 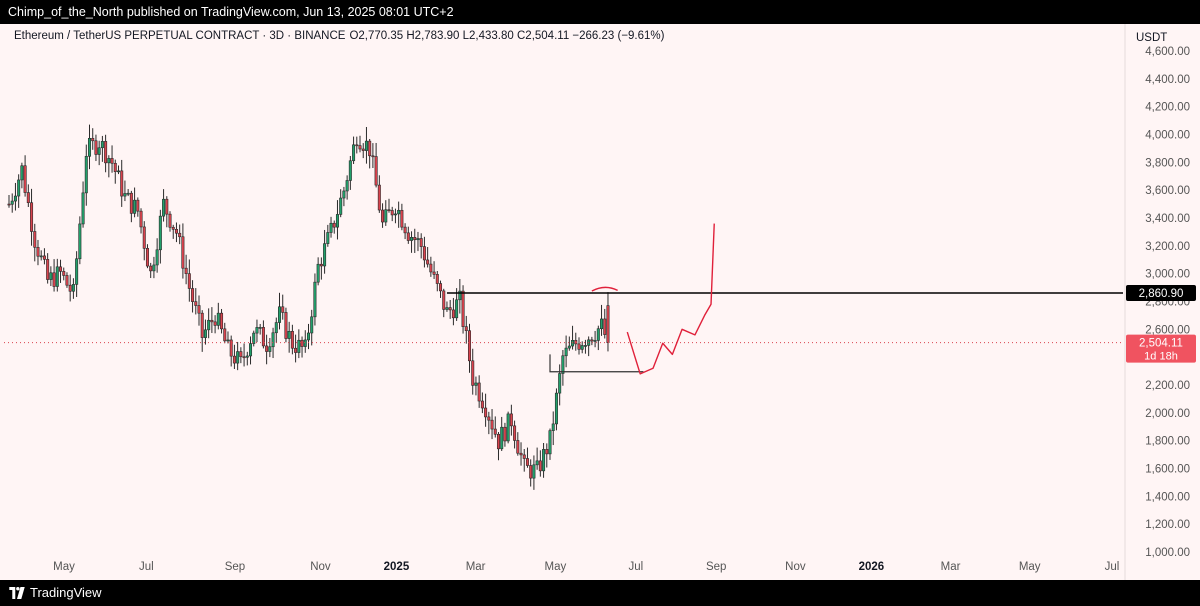 What do you see at coordinates (1167, 191) in the screenshot?
I see `price-tick-label: 3,600.00` at bounding box center [1167, 191].